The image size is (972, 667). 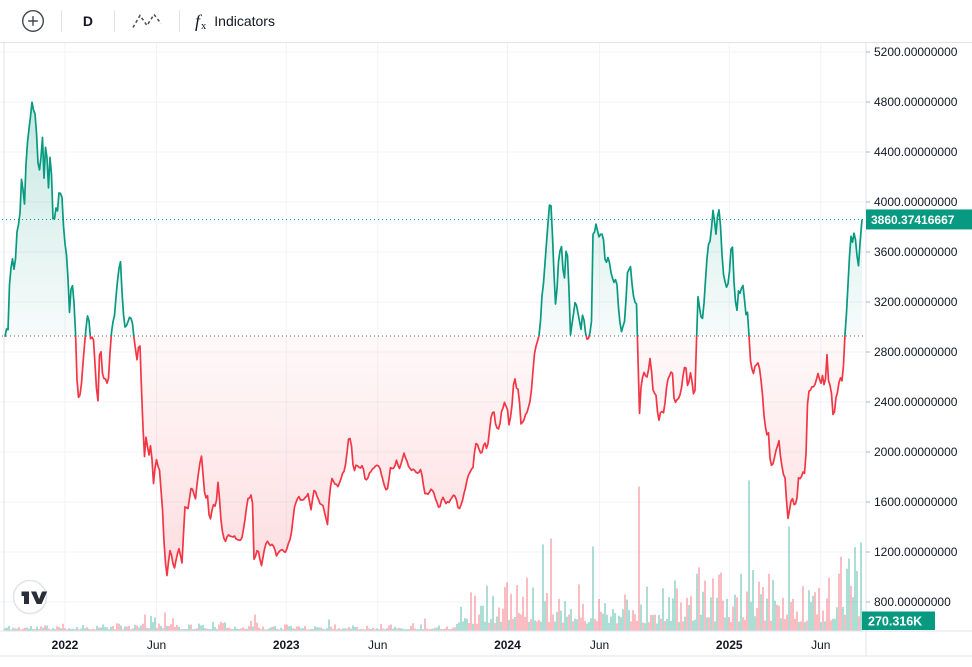 What do you see at coordinates (244, 21) in the screenshot?
I see `indicators-label: Indicators` at bounding box center [244, 21].